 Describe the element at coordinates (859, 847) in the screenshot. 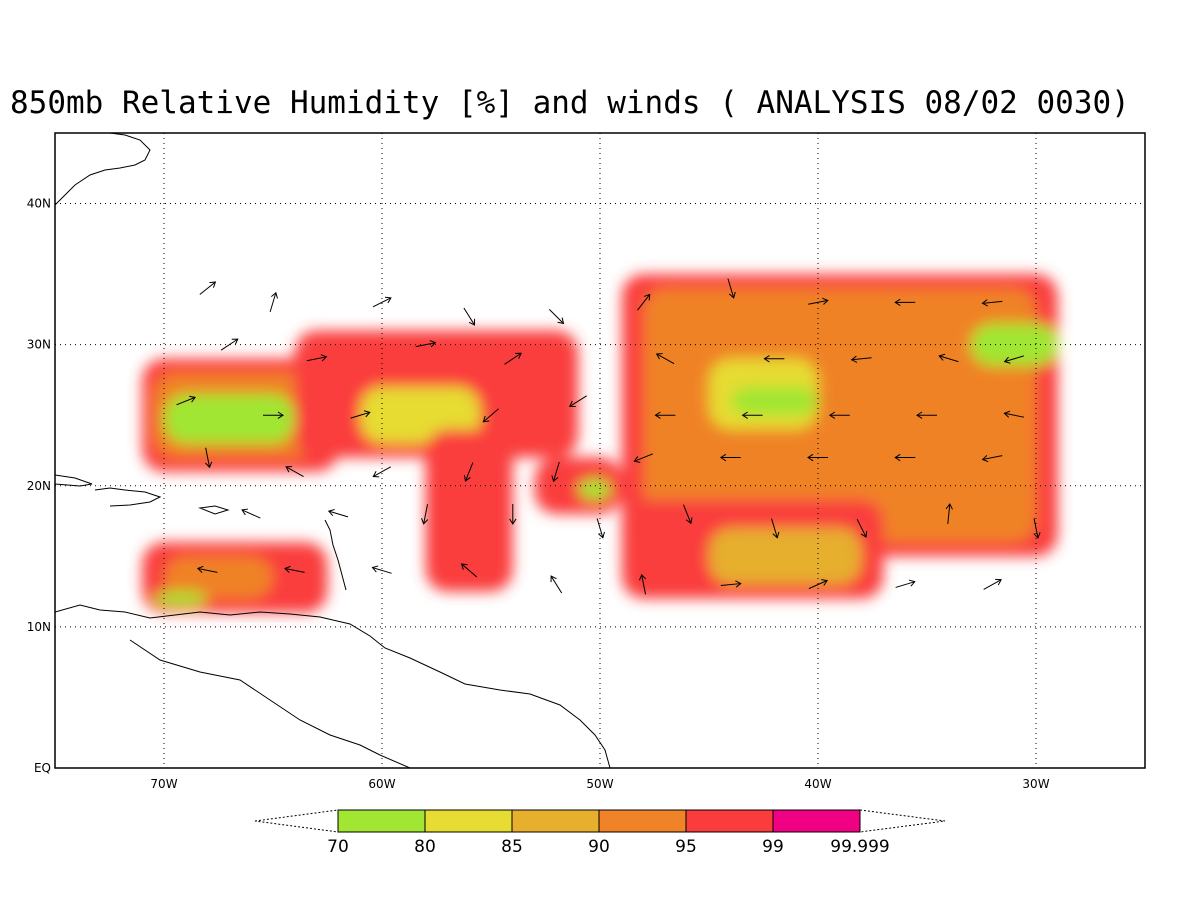

I see `colorbar-end-label: 99.999` at that location.